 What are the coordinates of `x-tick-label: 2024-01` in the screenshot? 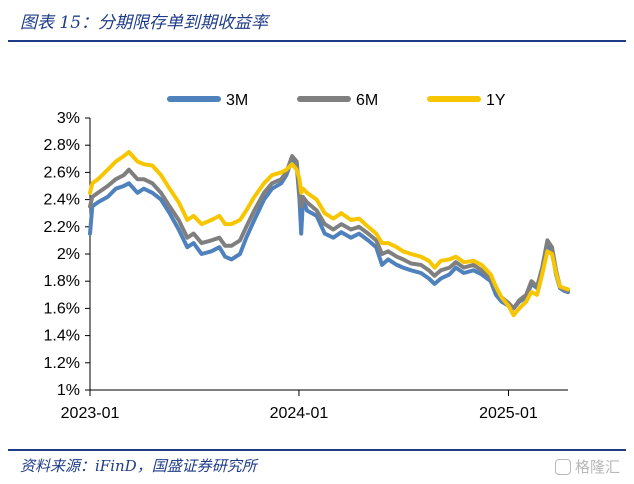 It's located at (299, 413).